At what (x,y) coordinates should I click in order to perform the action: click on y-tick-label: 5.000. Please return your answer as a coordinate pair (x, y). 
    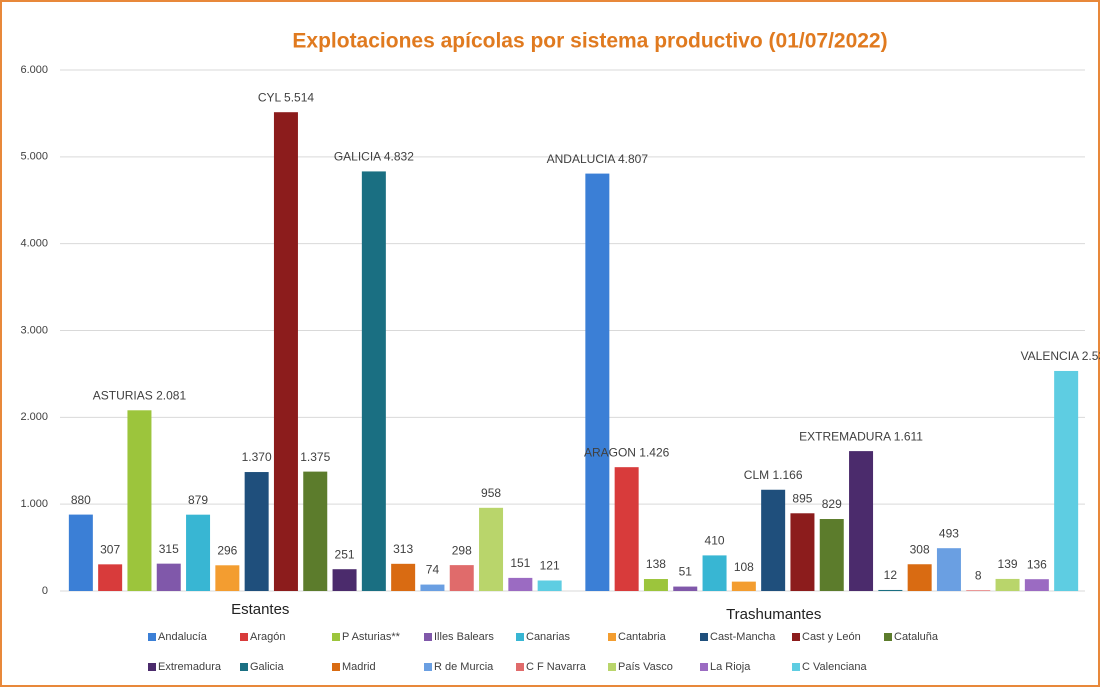
    Looking at the image, I should click on (34, 157).